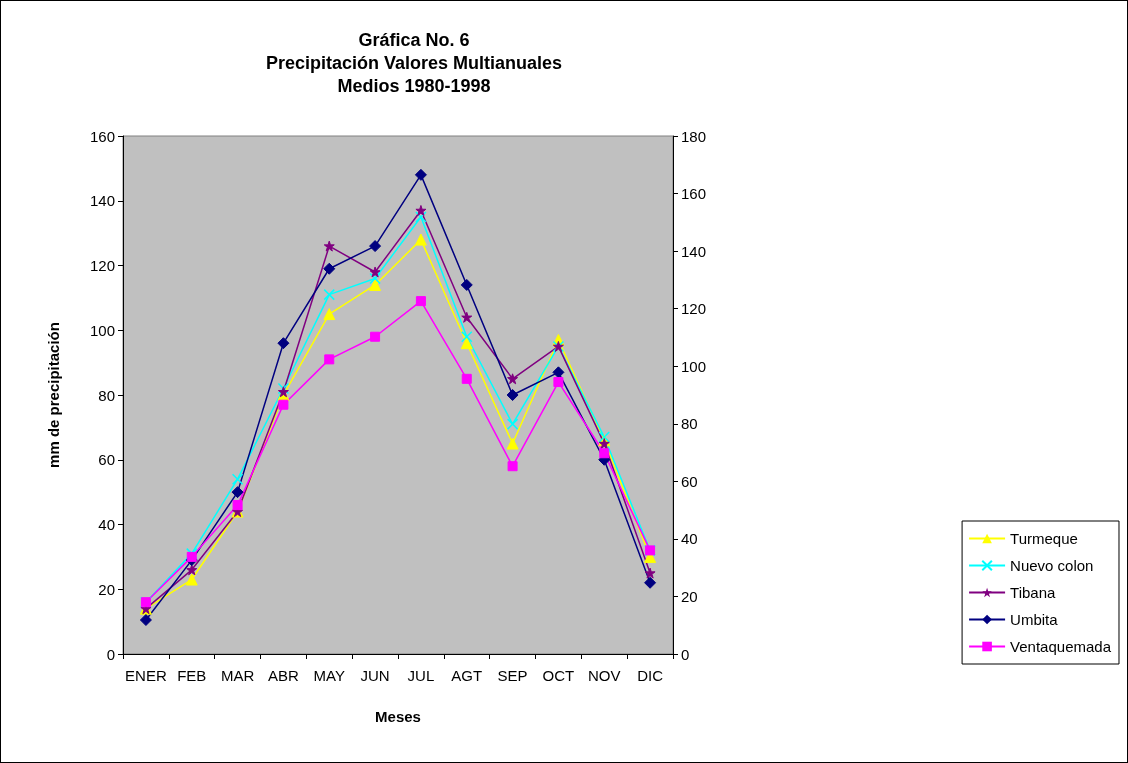  Describe the element at coordinates (102, 201) in the screenshot. I see `y-tick-label: 140` at that location.